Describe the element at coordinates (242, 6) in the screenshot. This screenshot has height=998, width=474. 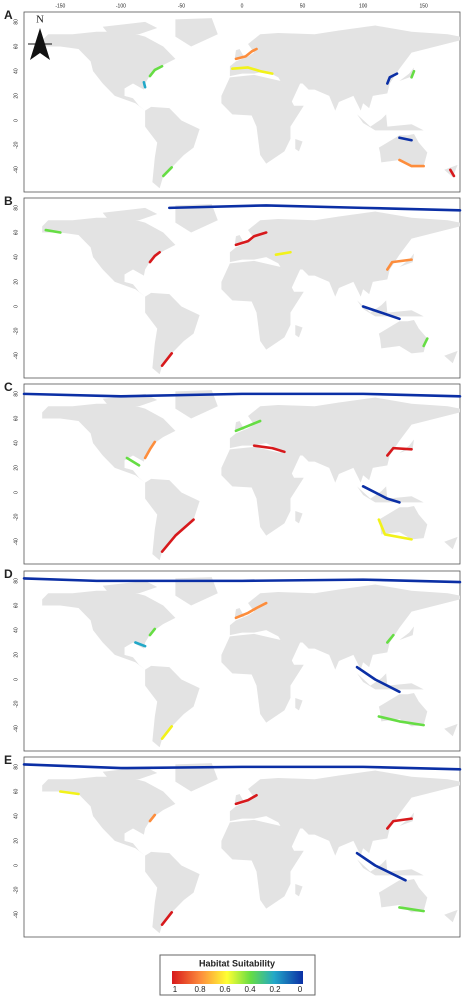
I see `longitude-tick-label: 0` at that location.